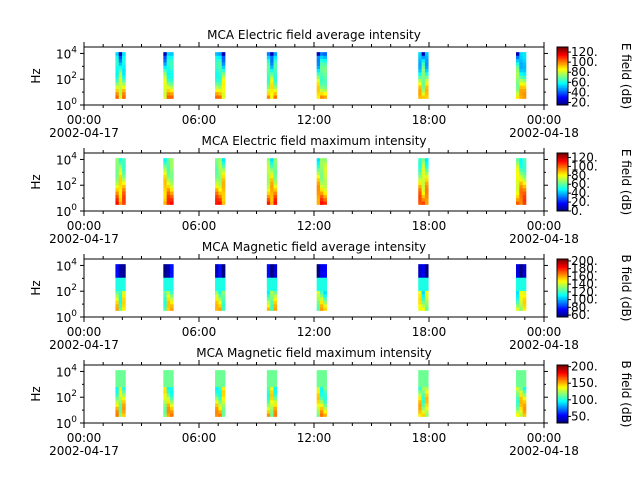 This screenshot has height=480, width=640. What do you see at coordinates (584, 276) in the screenshot?
I see `colorbar-tick-label: 160.` at bounding box center [584, 276].